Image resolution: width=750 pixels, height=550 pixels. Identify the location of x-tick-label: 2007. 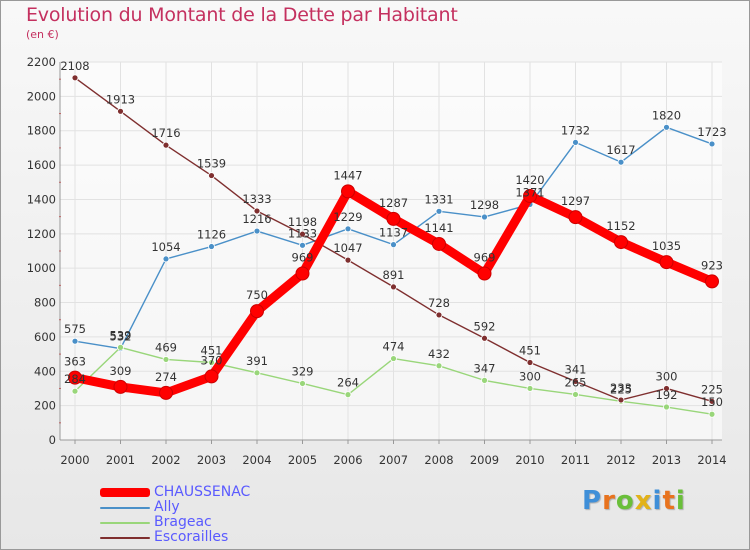
(393, 460).